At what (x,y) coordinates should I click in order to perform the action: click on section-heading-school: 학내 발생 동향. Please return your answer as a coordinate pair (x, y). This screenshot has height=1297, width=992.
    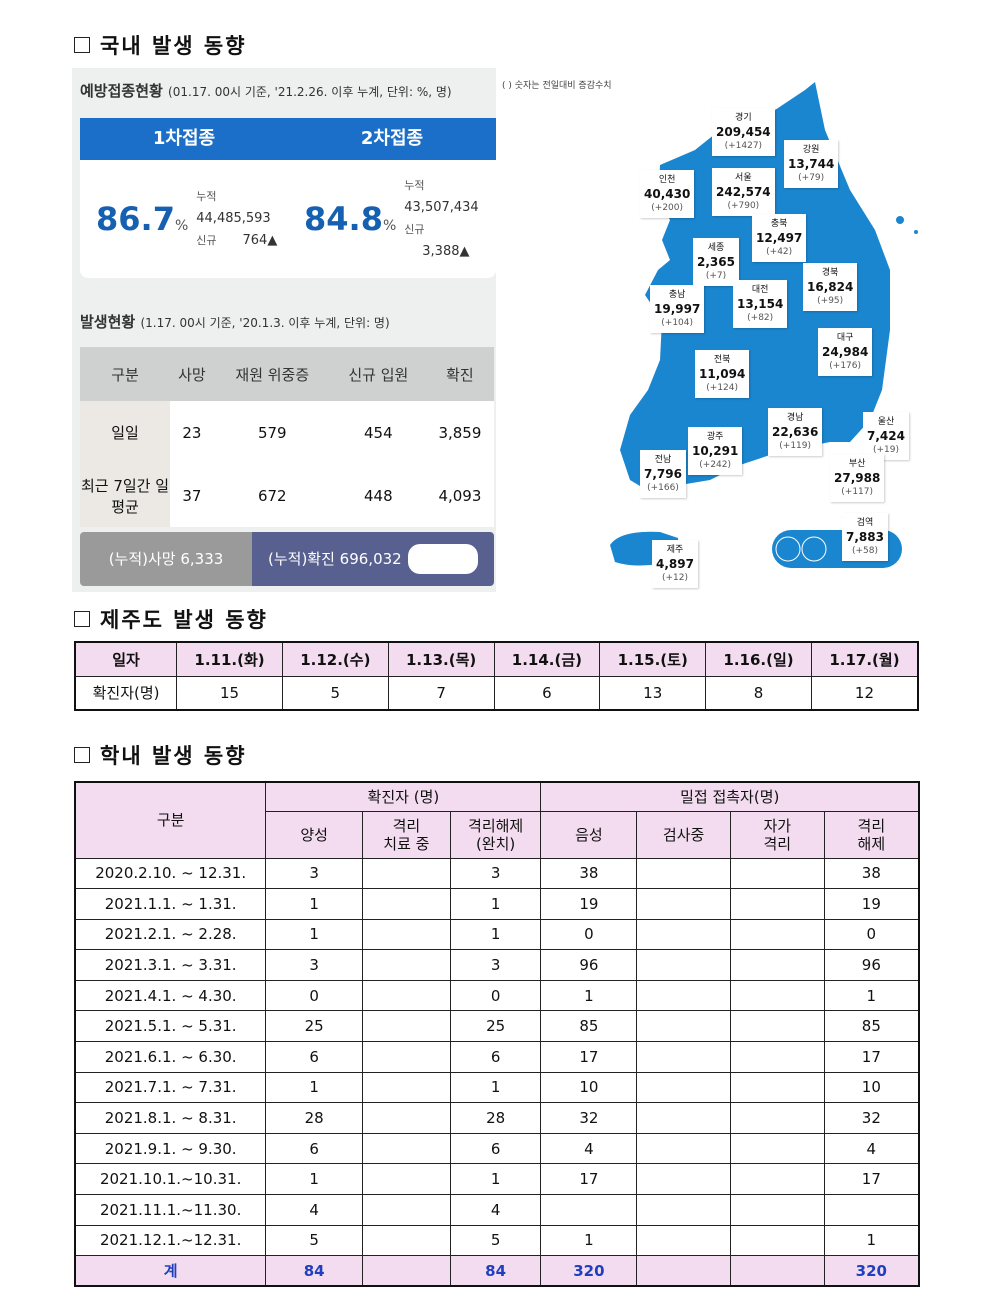
    Looking at the image, I should click on (160, 755).